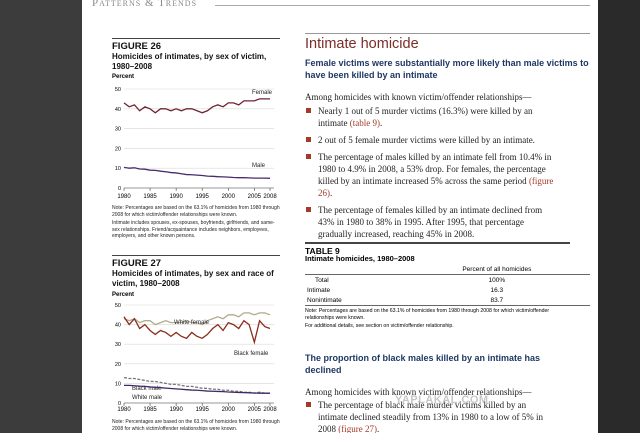  What do you see at coordinates (619, 216) in the screenshot?
I see `viewer-margin` at bounding box center [619, 216].